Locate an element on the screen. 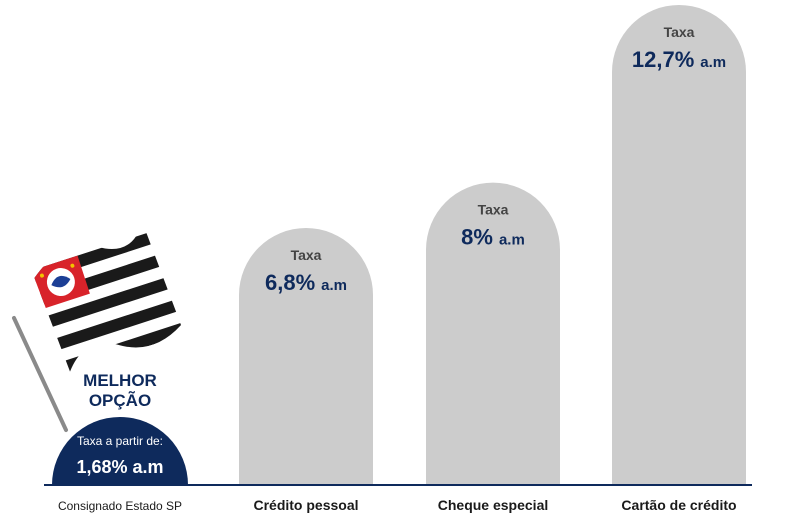 The image size is (800, 513). category-label-0: Consignado Estado SP is located at coordinates (120, 506).